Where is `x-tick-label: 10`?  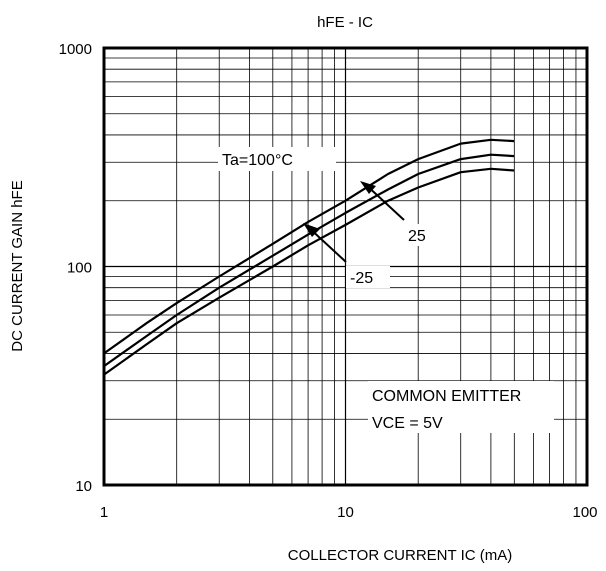
x-tick-label: 10 is located at coordinates (345, 512).